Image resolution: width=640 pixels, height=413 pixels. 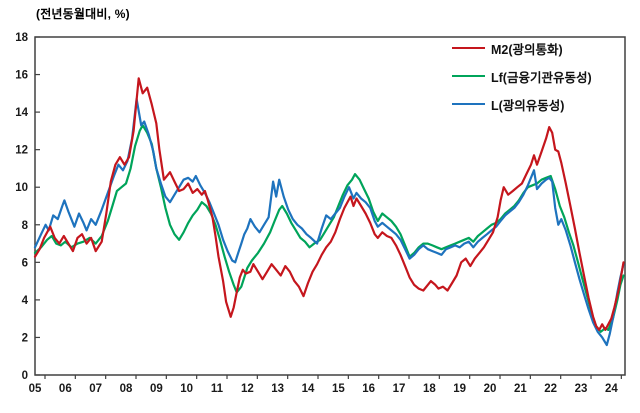 I want to click on lf-line-swatch, so click(x=468, y=76).